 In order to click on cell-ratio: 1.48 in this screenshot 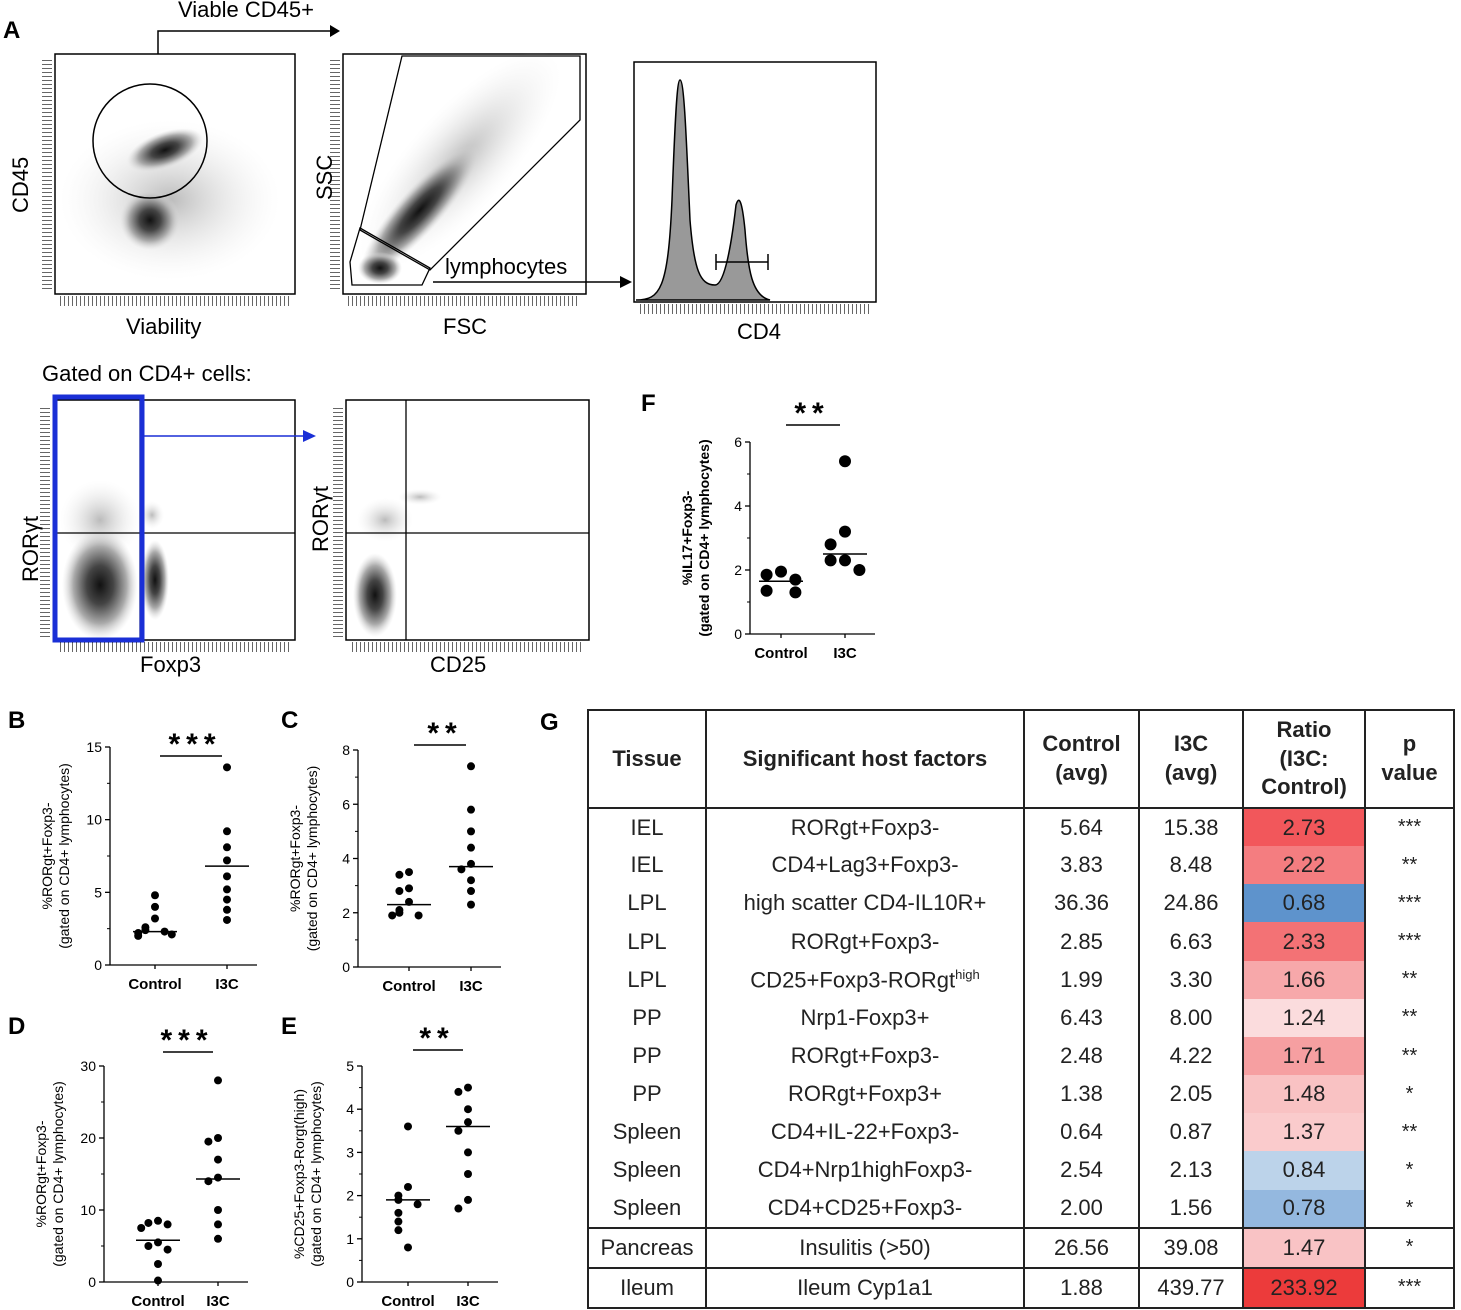, I will do `click(1304, 1094)`.